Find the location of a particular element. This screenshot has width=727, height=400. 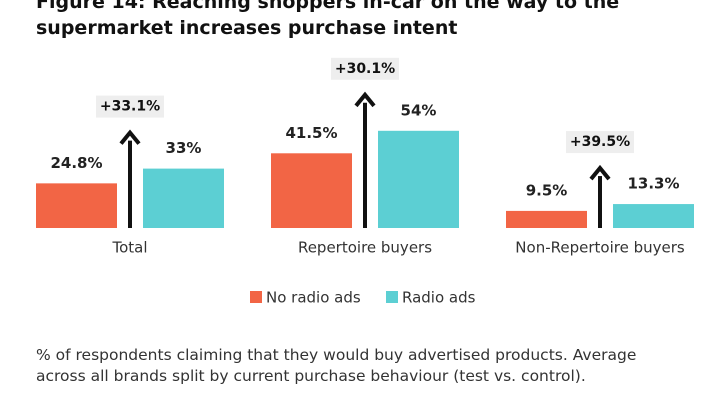

value-label: 24.8% is located at coordinates (76, 163).